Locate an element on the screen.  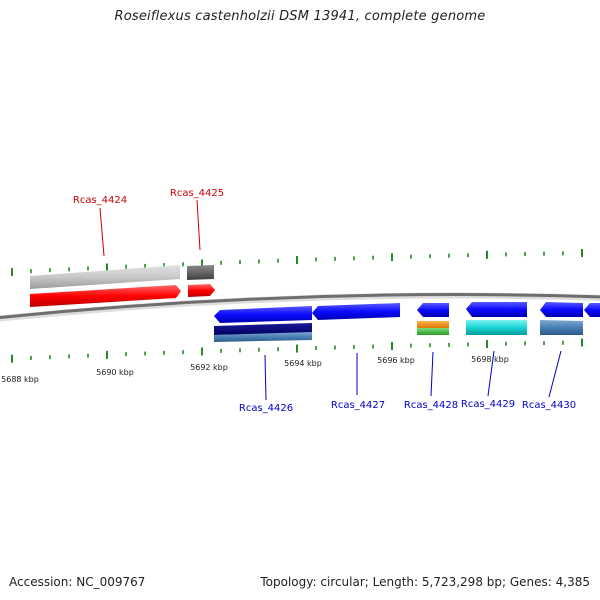
gene-arrow-rcas-4425-shadow is located at coordinates (200, 272).